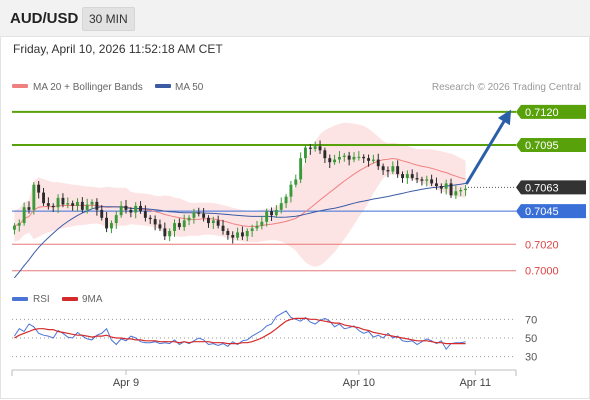  What do you see at coordinates (295, 18) in the screenshot?
I see `chart-header: AUD/USD 30 MIN` at bounding box center [295, 18].